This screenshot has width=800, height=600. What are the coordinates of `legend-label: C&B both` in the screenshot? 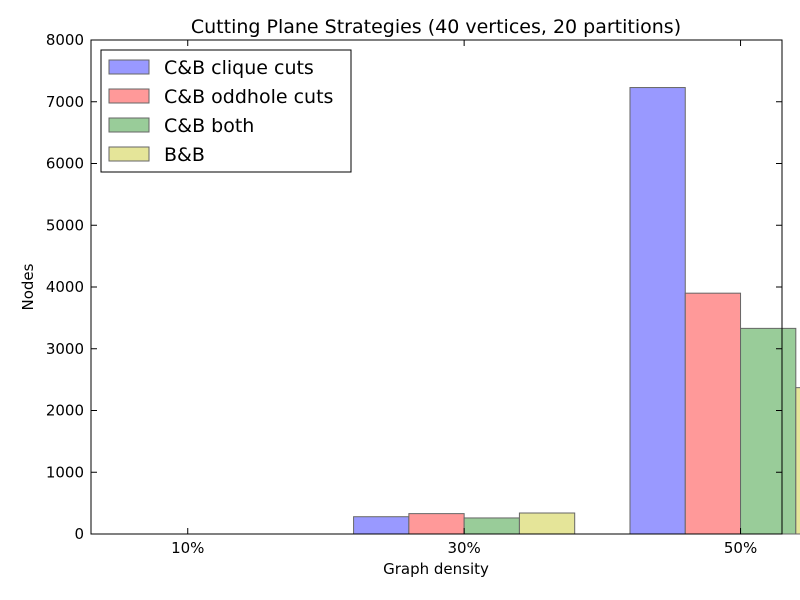 It's located at (209, 126).